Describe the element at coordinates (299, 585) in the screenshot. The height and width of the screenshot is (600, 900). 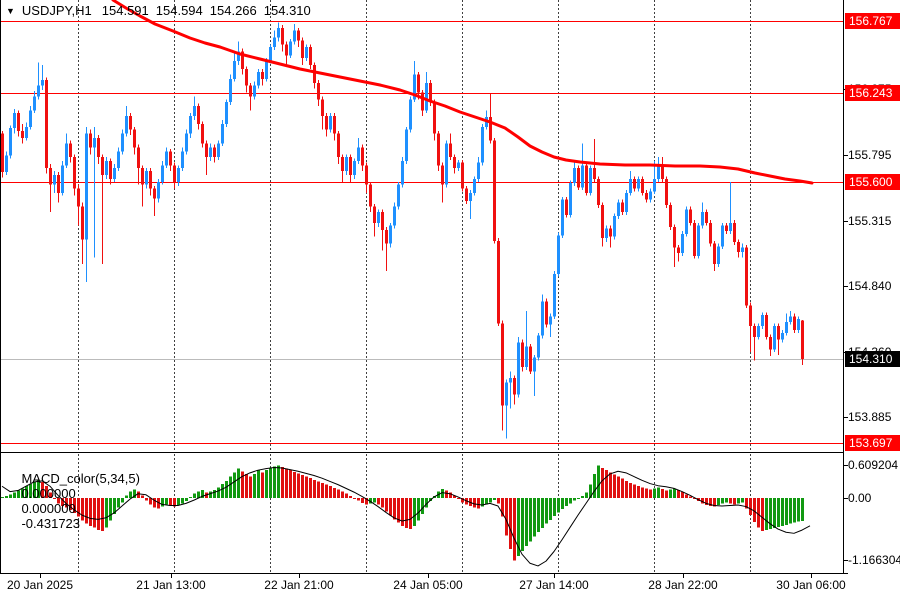
I see `time-axis-label: 22 Jan 21:00` at that location.